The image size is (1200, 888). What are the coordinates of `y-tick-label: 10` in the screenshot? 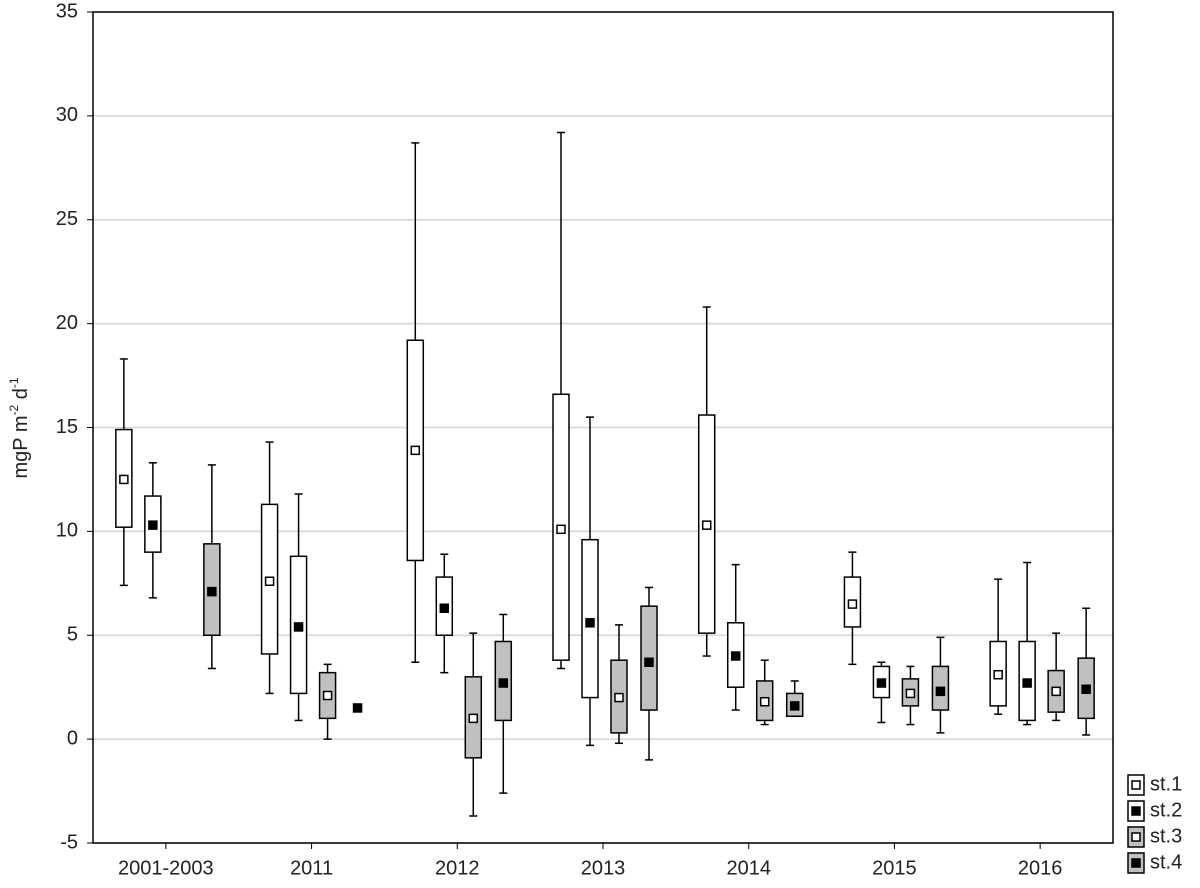 It's located at (67, 531).